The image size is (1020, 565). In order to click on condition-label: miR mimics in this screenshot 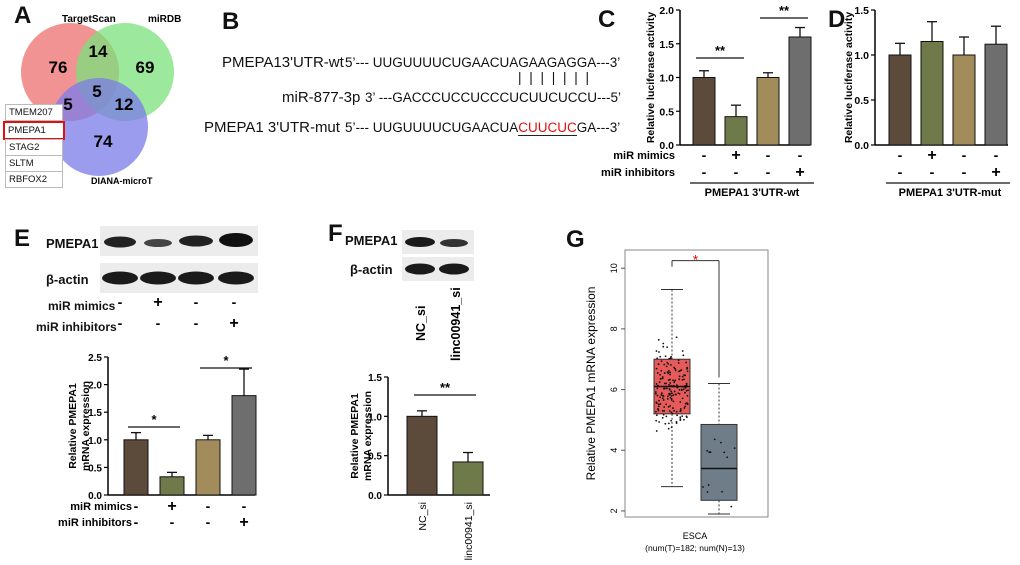, I will do `click(644, 156)`.